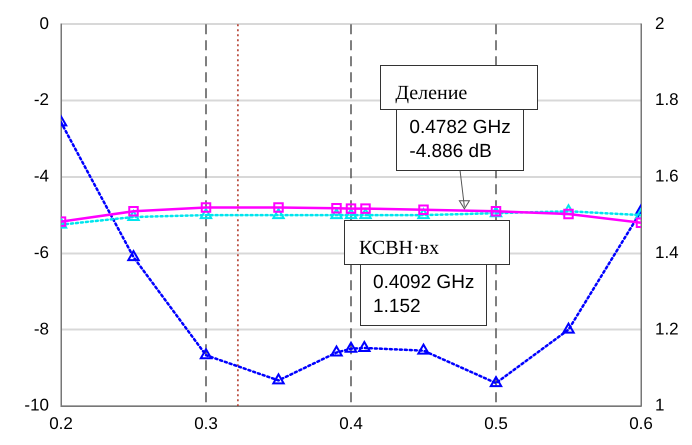  Describe the element at coordinates (44, 23) in the screenshot. I see `y-tick-label: 0` at that location.